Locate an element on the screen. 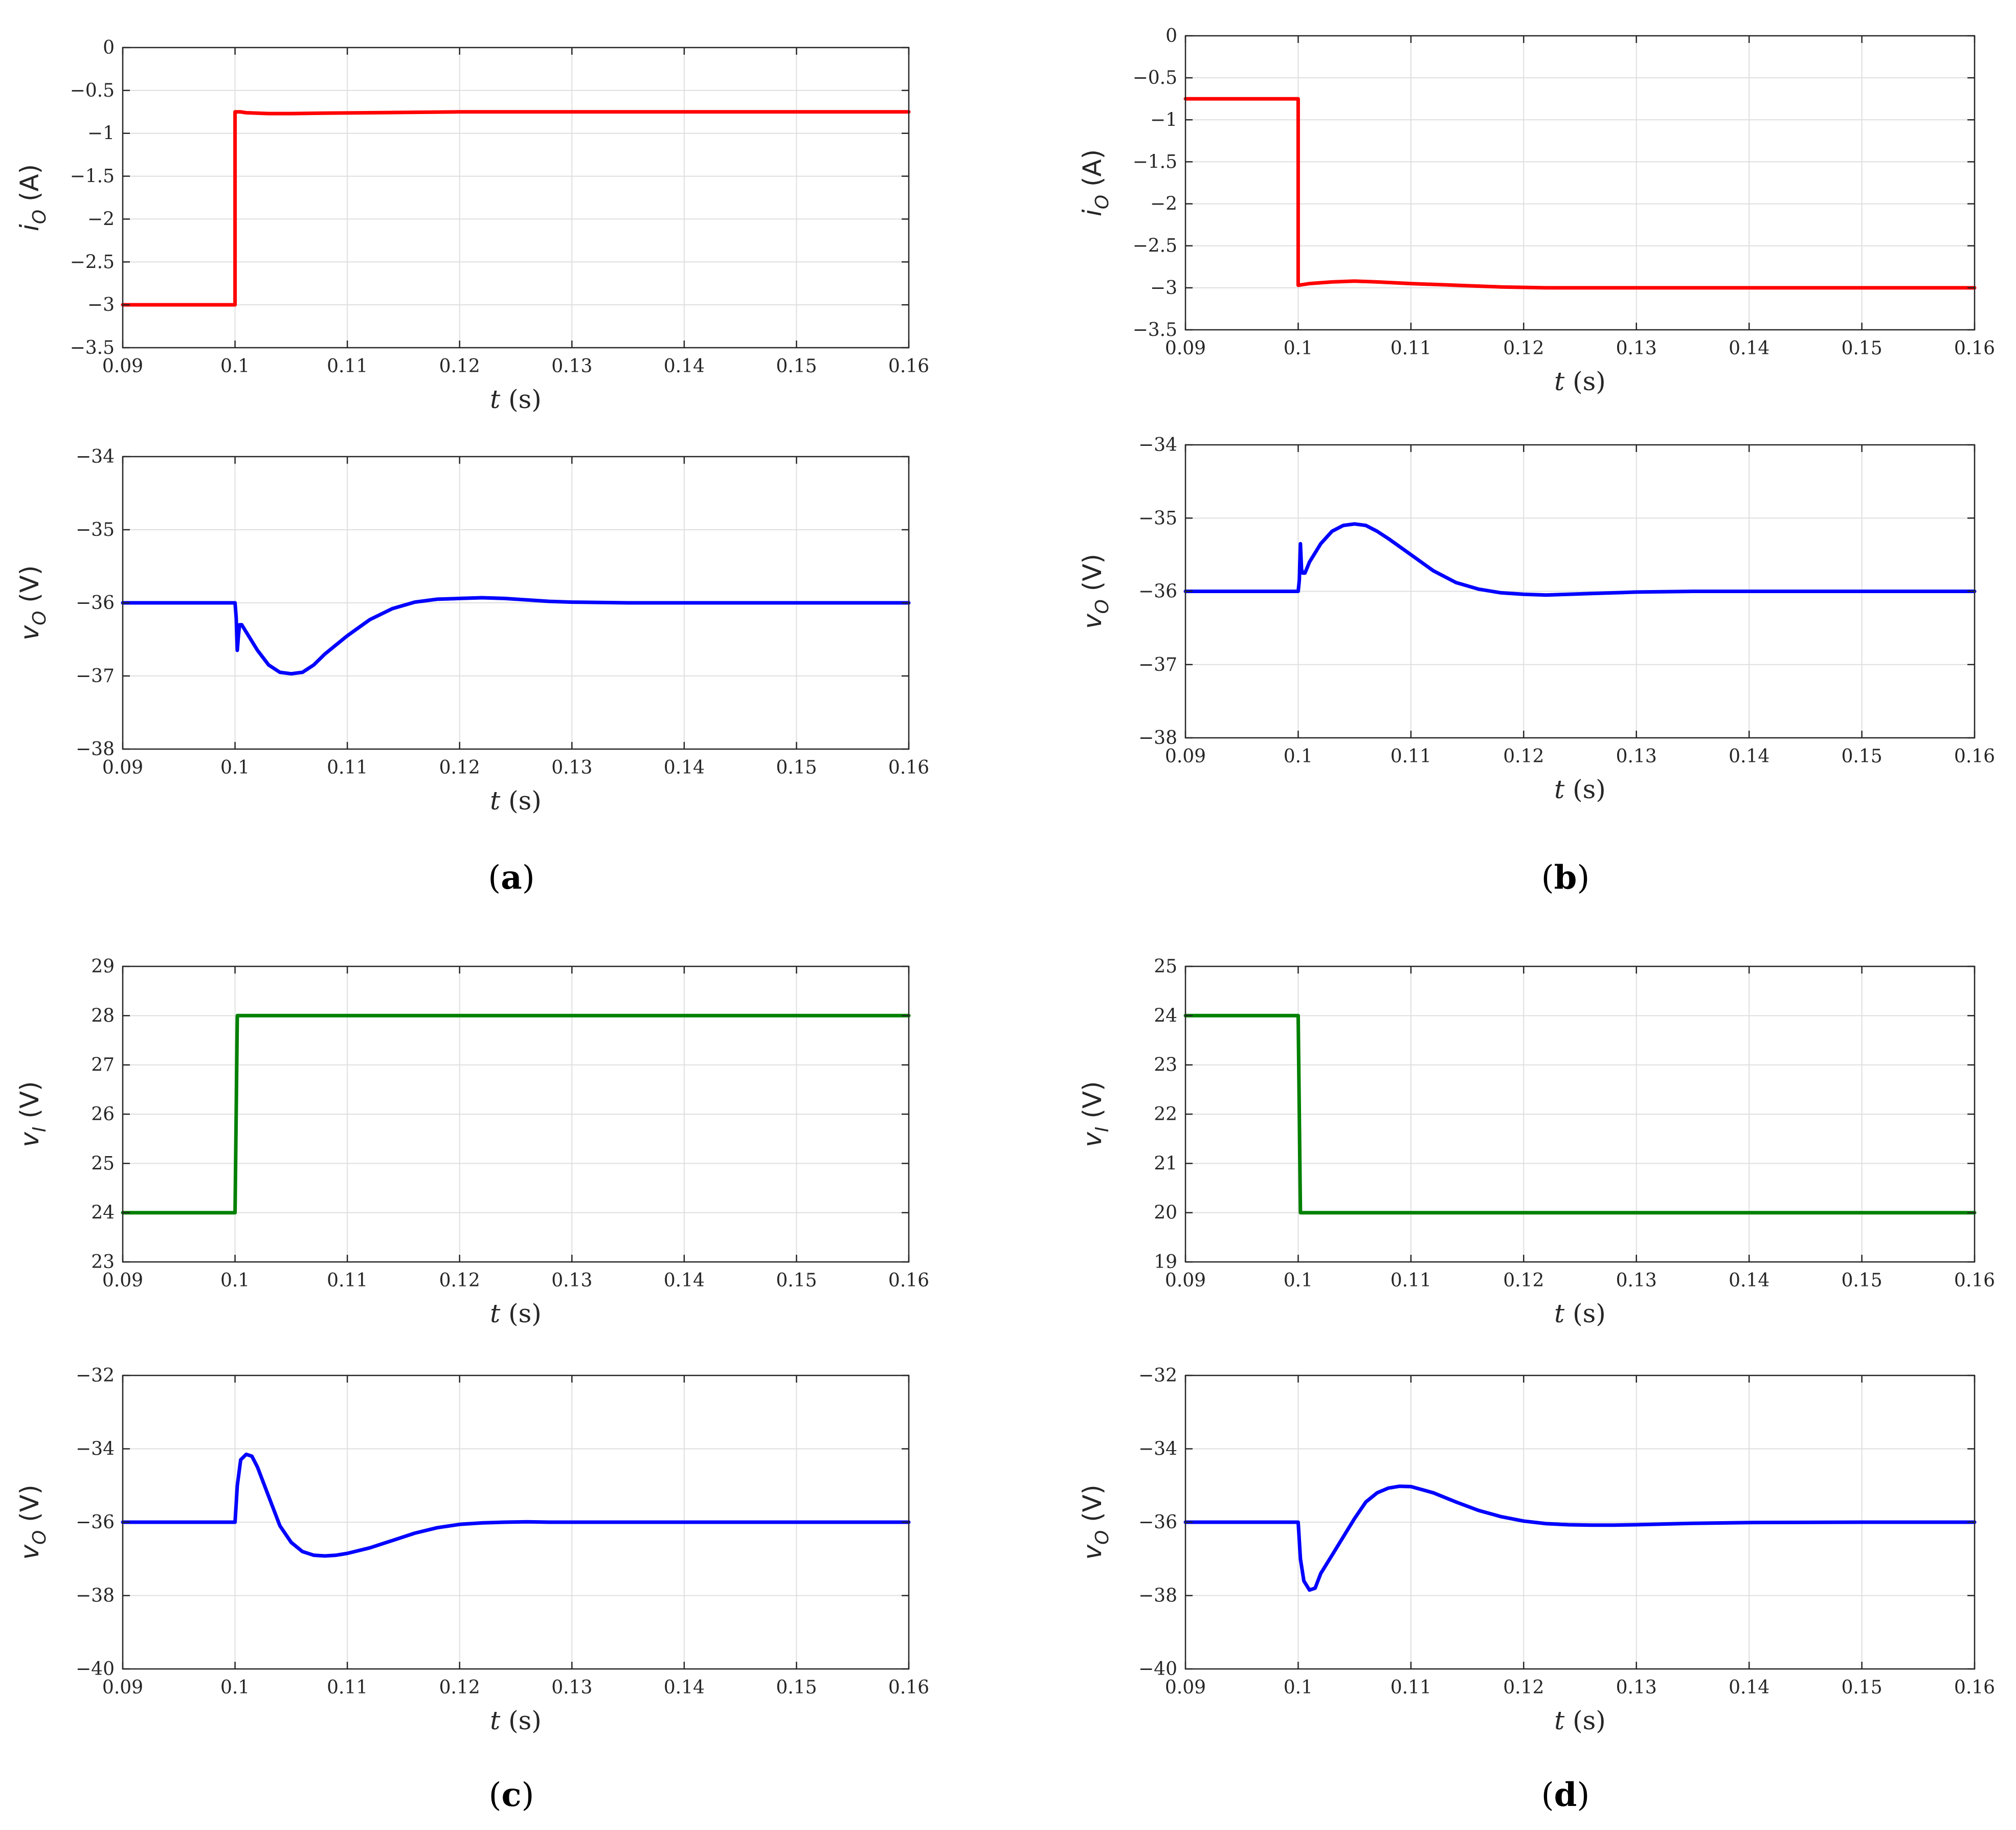 This screenshot has width=2016, height=1830. panel-c-top-xlabel-unit: (s) is located at coordinates (521, 1314).